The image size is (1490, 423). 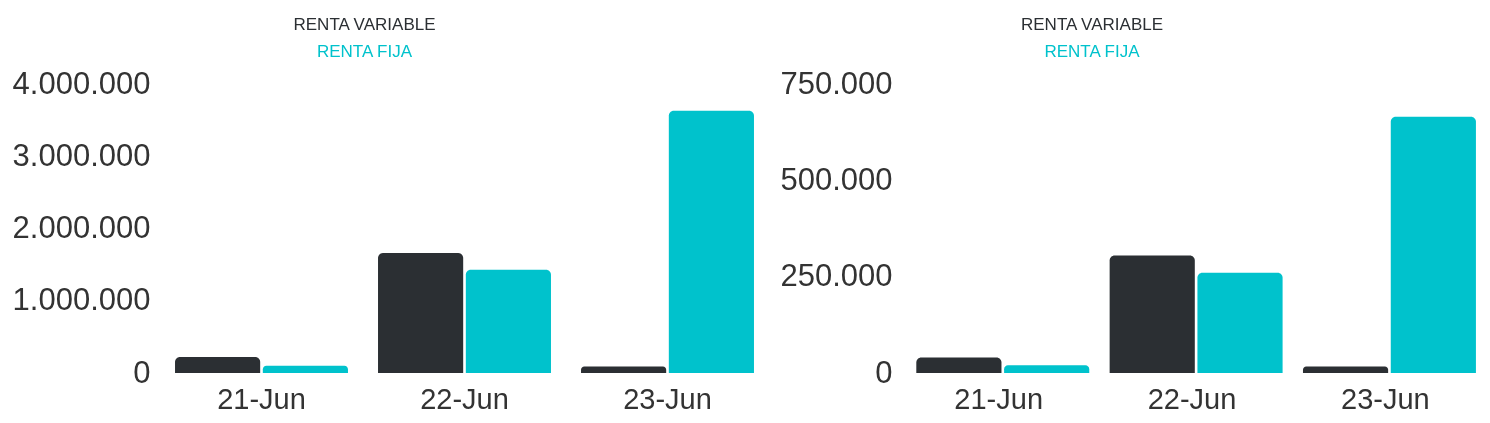 What do you see at coordinates (836, 179) in the screenshot?
I see `y-tick-label: 500.000` at bounding box center [836, 179].